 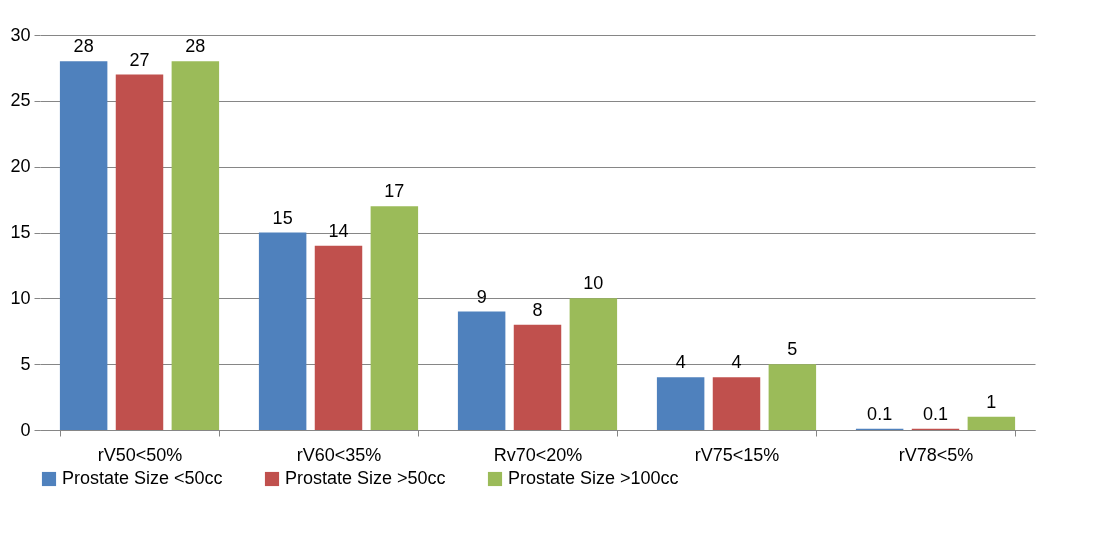 I want to click on y-tick-label: 5, so click(x=25, y=363).